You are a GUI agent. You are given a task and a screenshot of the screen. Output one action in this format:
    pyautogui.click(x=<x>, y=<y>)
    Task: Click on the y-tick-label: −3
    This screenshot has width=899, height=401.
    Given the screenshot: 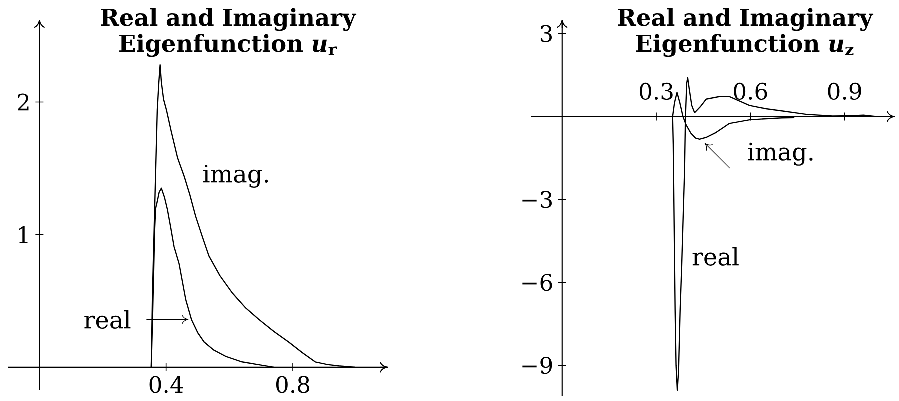 What is the action you would take?
    pyautogui.click(x=537, y=199)
    